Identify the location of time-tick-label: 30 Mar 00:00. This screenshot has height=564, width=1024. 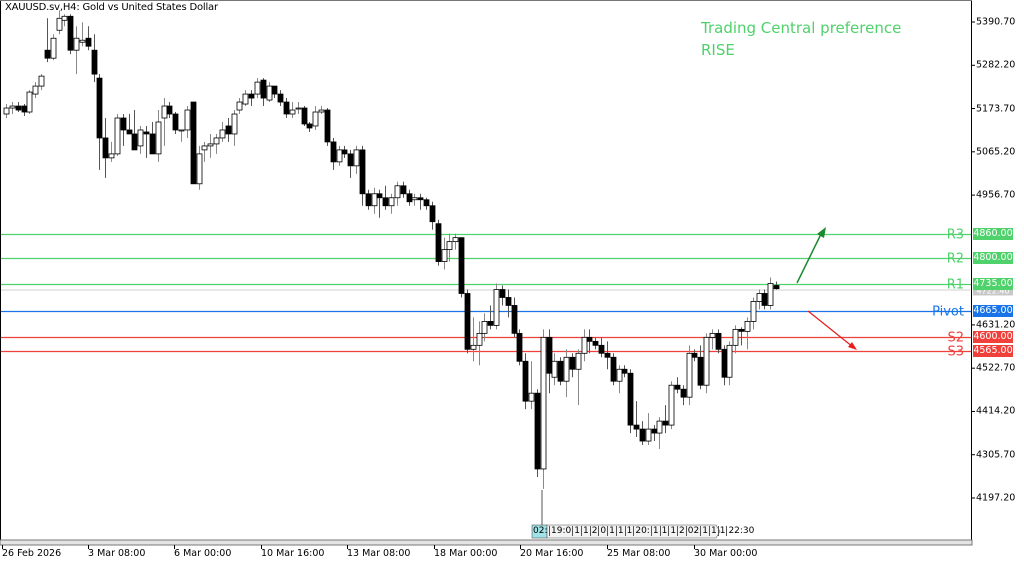
(726, 553).